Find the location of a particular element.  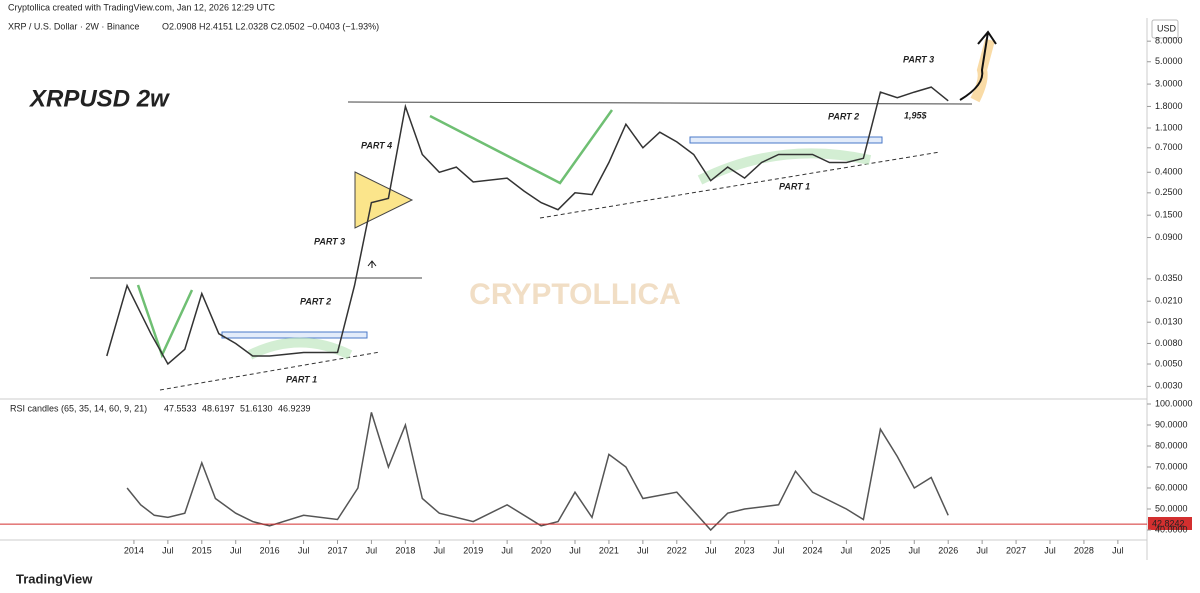

footer-brand: TradingView is located at coordinates (54, 578).